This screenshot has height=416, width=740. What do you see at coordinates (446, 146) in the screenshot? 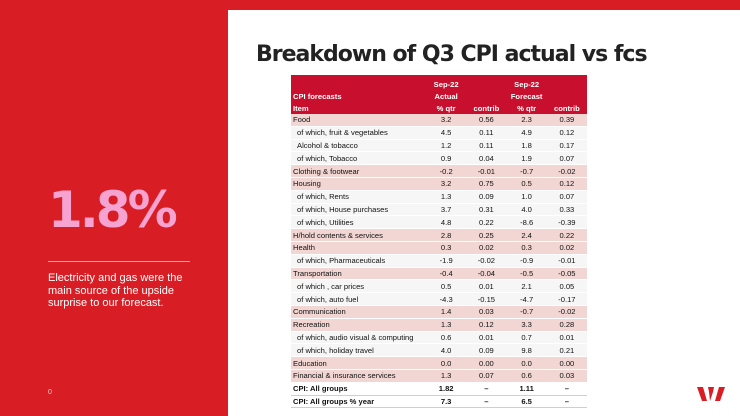
I see `actual-qtr-cell: 1.2` at bounding box center [446, 146].